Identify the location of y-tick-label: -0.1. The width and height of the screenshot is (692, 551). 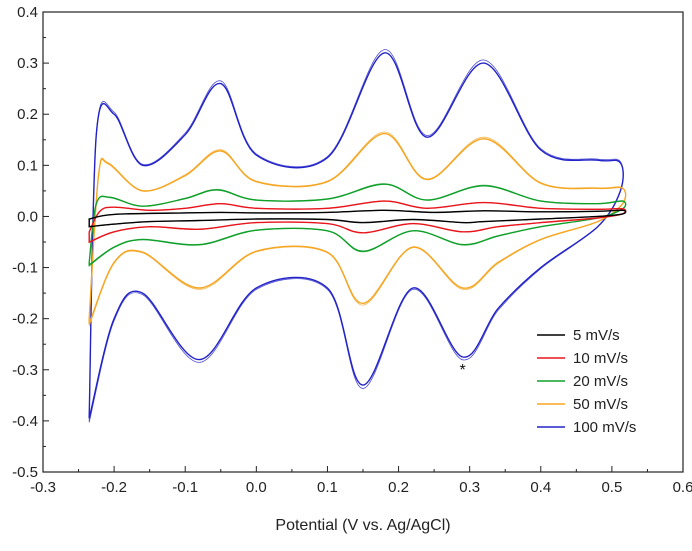
(25, 268).